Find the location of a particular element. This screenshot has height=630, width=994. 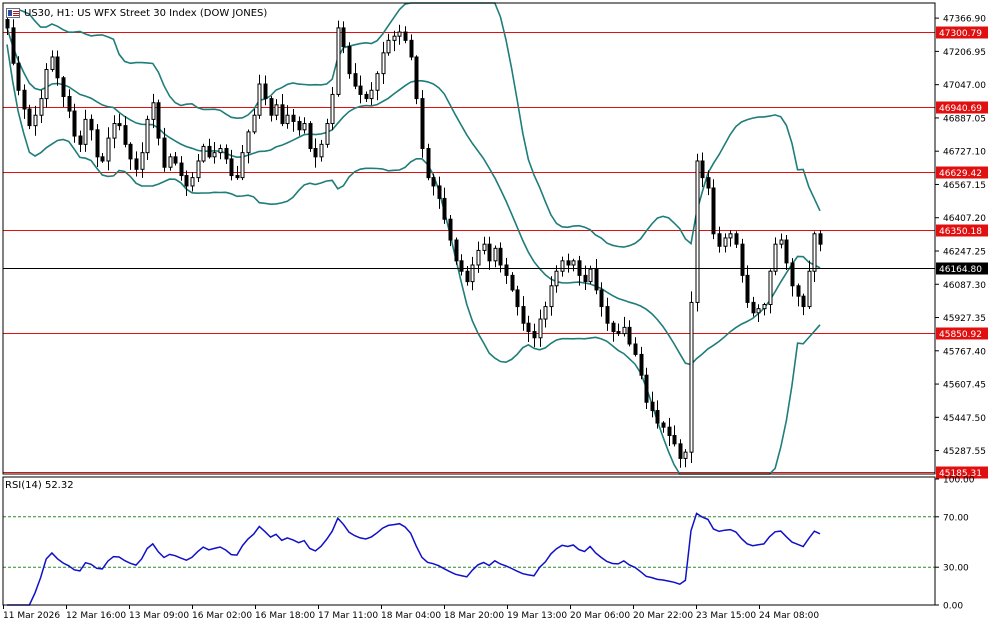

price-tick-label: 47366.90 is located at coordinates (964, 20).